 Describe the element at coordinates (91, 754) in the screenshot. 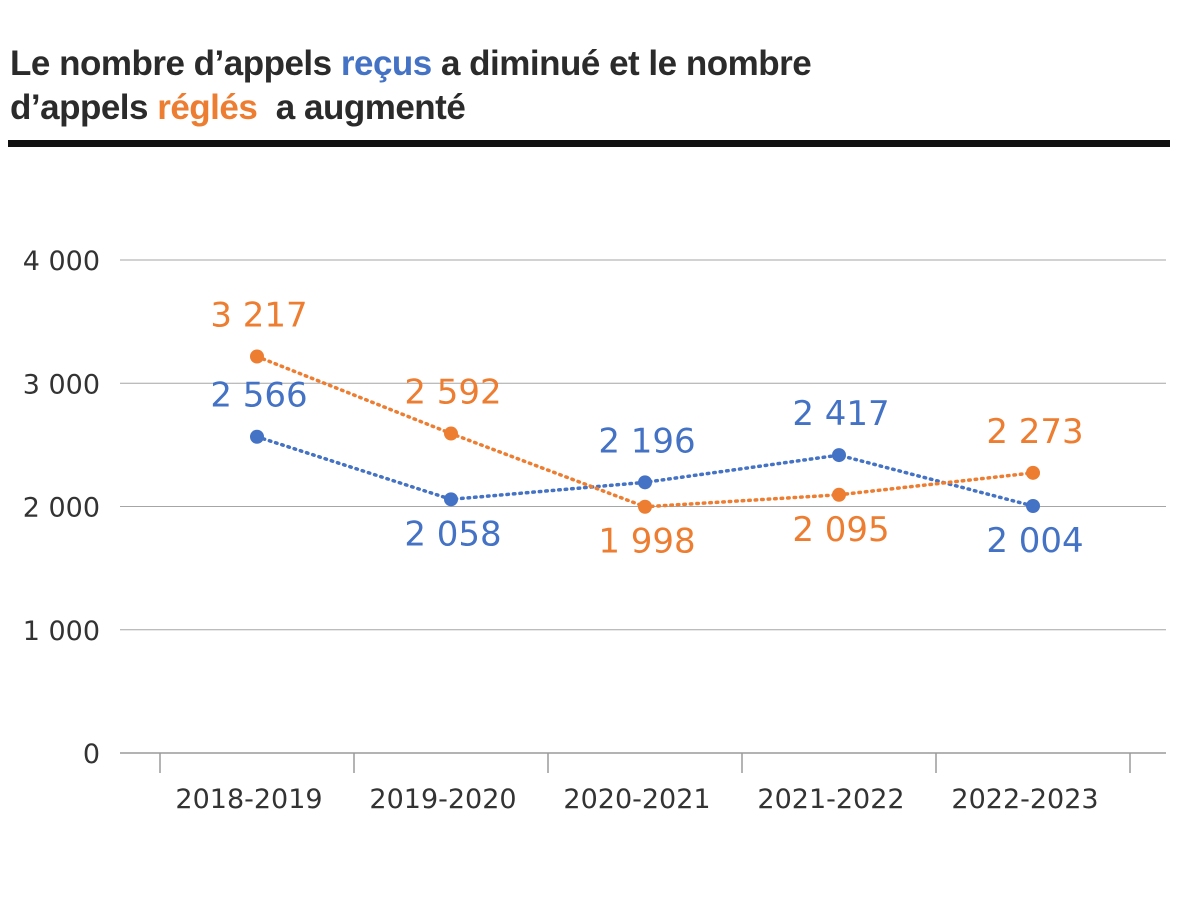

I see `y-tick-label: 0` at that location.